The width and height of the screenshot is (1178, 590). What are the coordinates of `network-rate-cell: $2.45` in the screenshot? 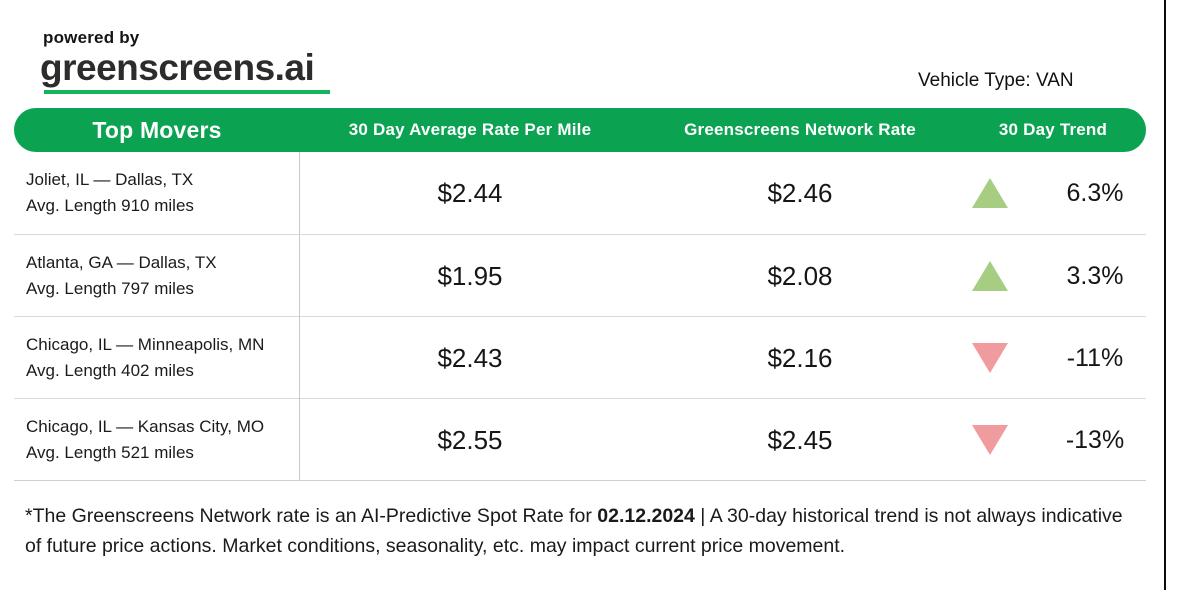 It's located at (800, 439).